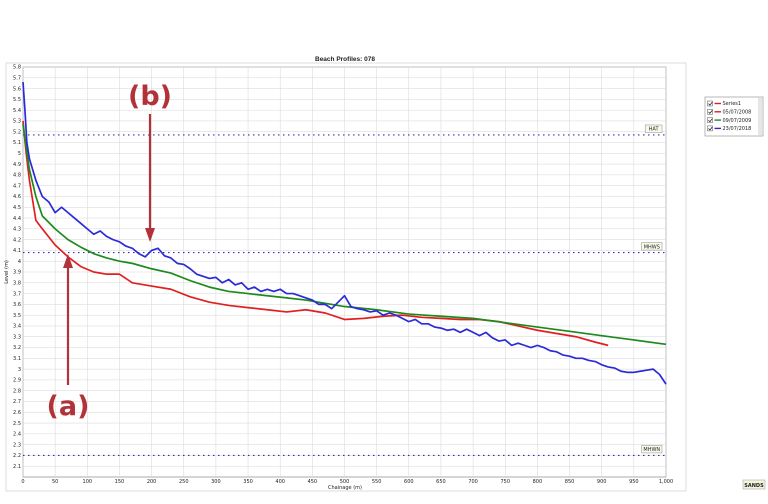 The image size is (768, 504). What do you see at coordinates (19, 154) in the screenshot?
I see `y-tick-label: 5` at bounding box center [19, 154].